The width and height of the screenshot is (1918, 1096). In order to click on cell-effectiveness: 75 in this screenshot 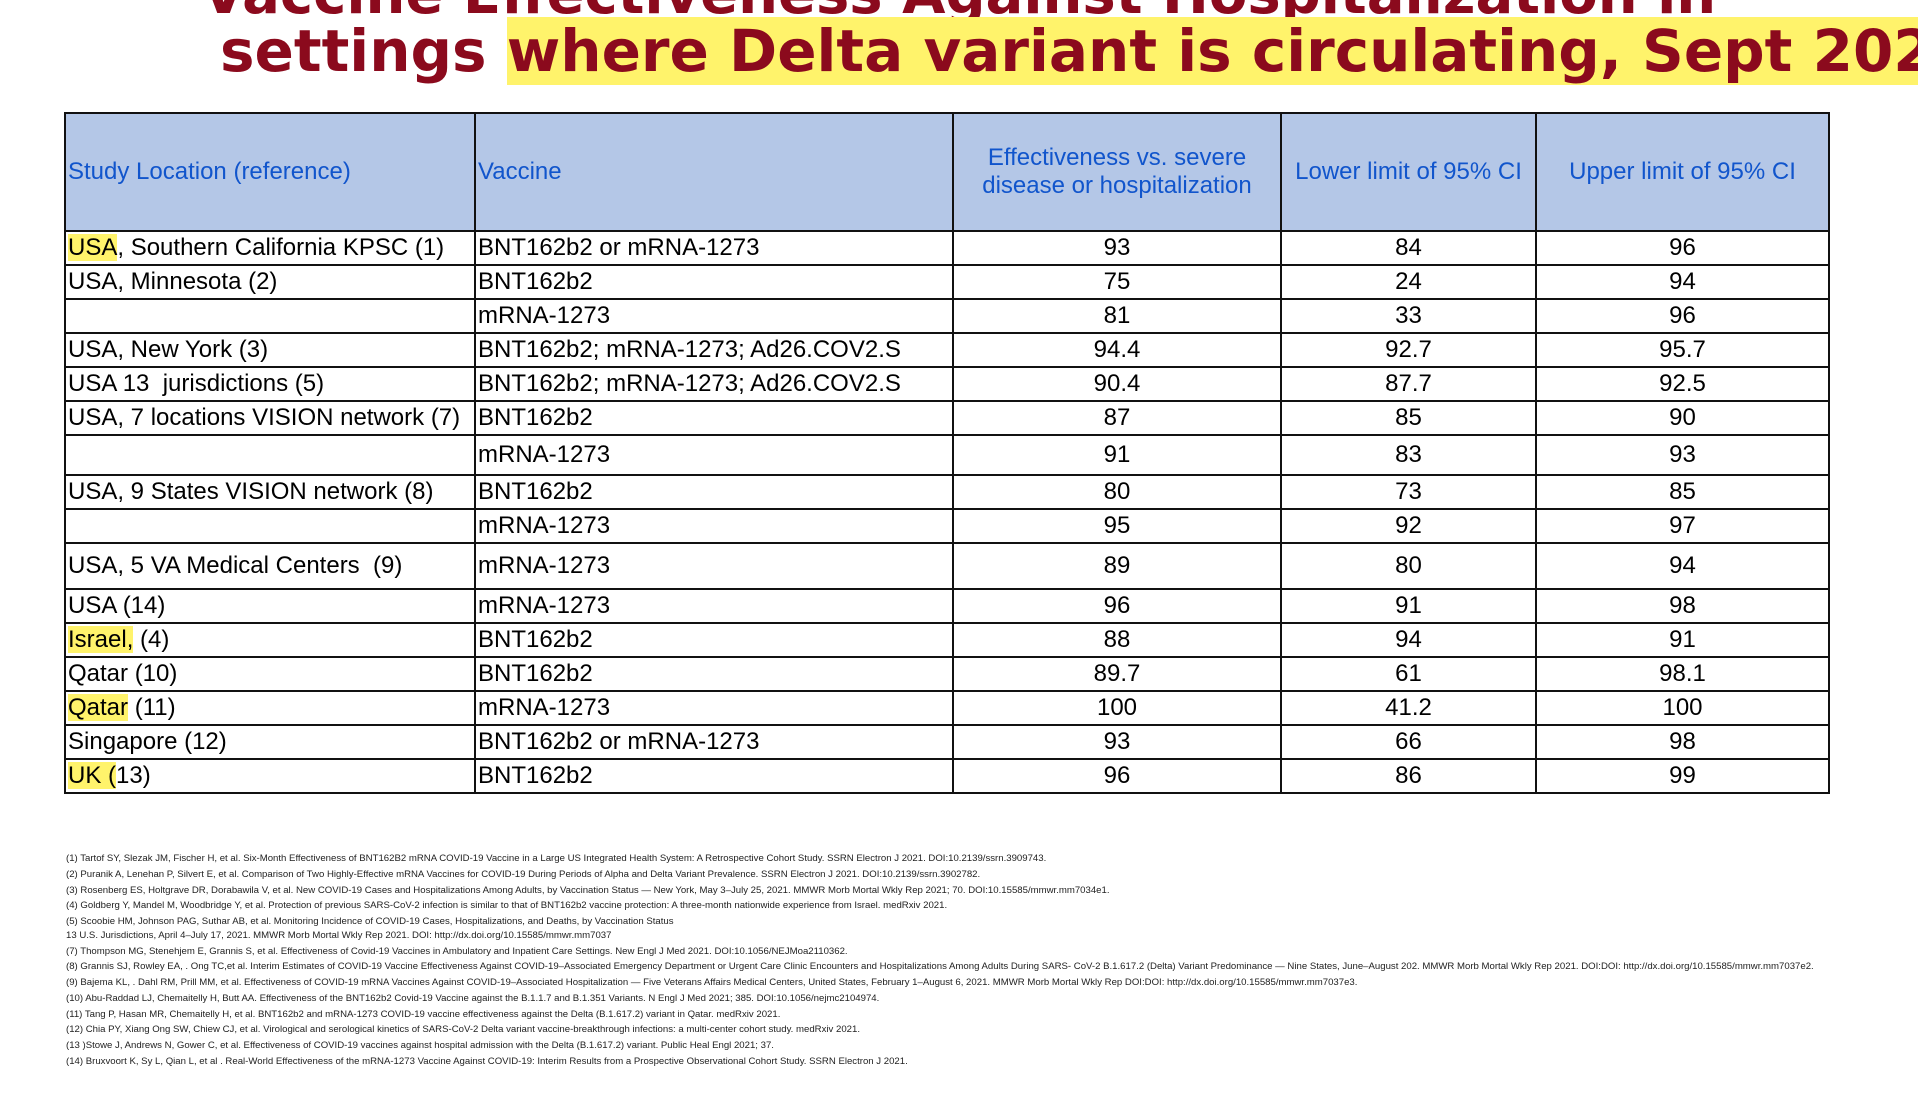, I will do `click(1117, 282)`.